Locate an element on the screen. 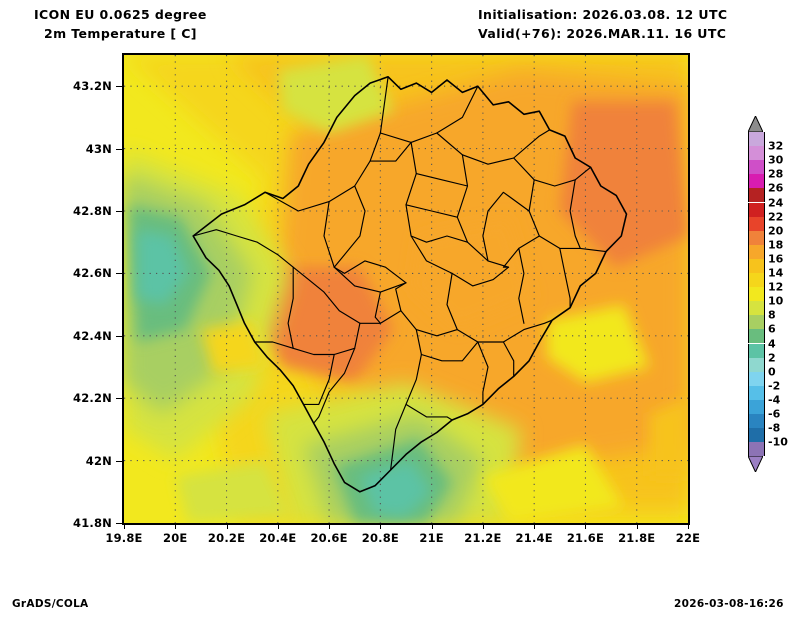 This screenshot has height=618, width=800. y-axis-label: 42.6N is located at coordinates (92, 273).